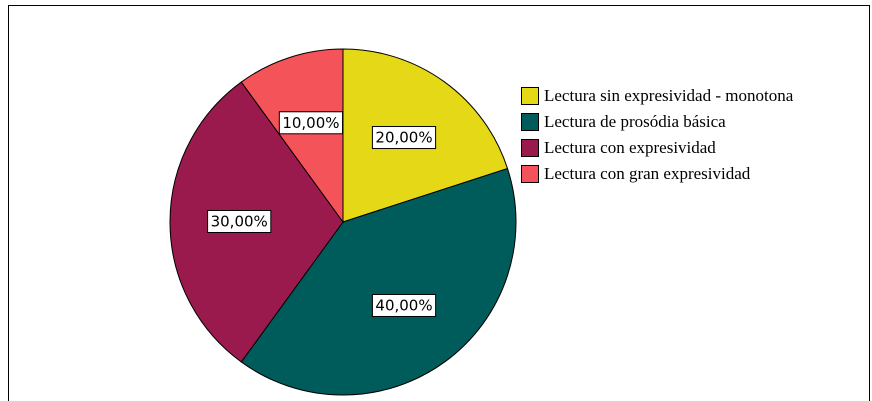 The width and height of the screenshot is (872, 401). Describe the element at coordinates (630, 147) in the screenshot. I see `legend-label: Lectura con expresividad` at that location.